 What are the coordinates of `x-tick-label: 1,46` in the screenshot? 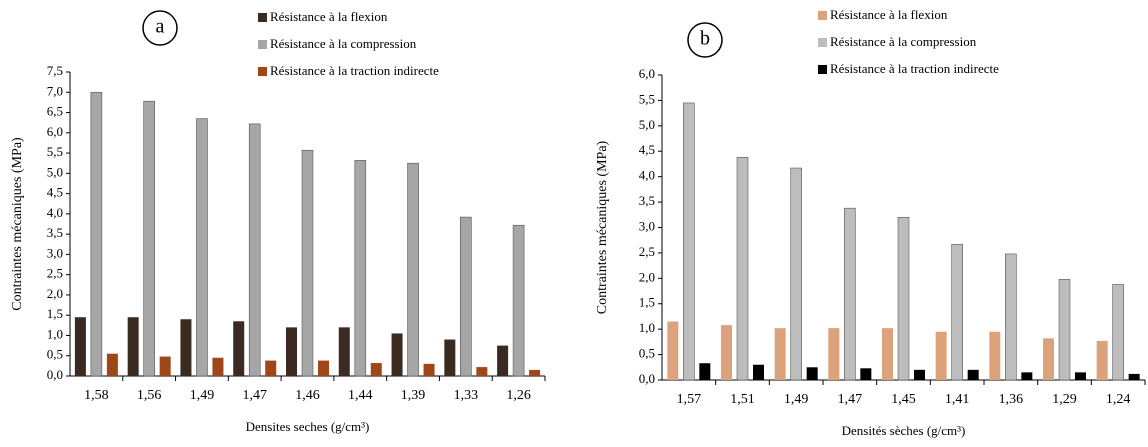 It's located at (307, 395).